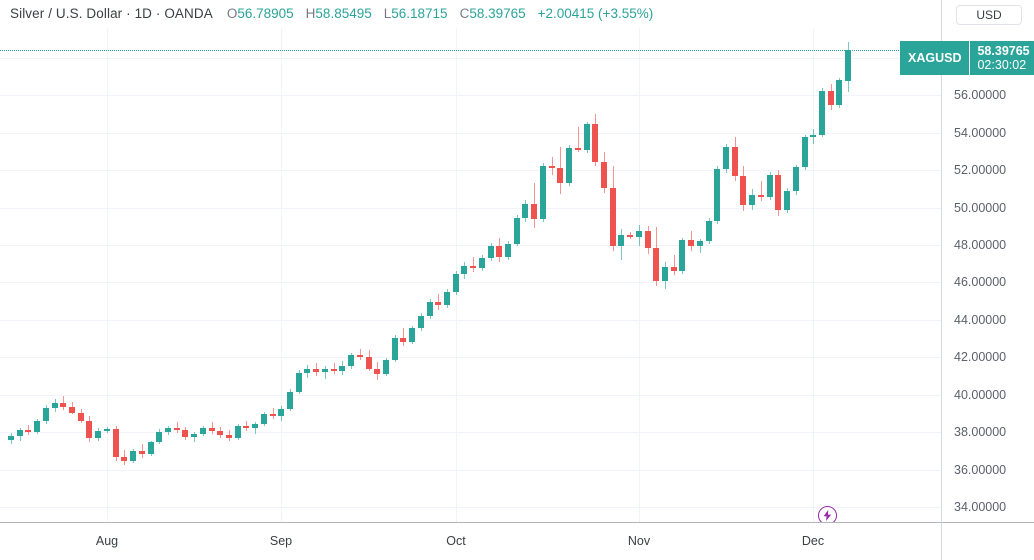  I want to click on price-tag-symbol: XAGUSD, so click(935, 58).